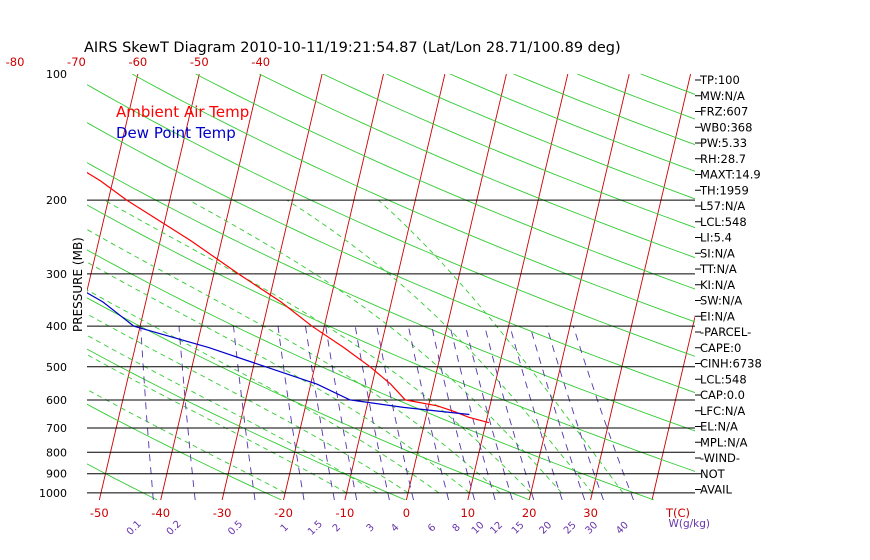  What do you see at coordinates (718, 269) in the screenshot?
I see `index-label: TT:N/A` at bounding box center [718, 269].